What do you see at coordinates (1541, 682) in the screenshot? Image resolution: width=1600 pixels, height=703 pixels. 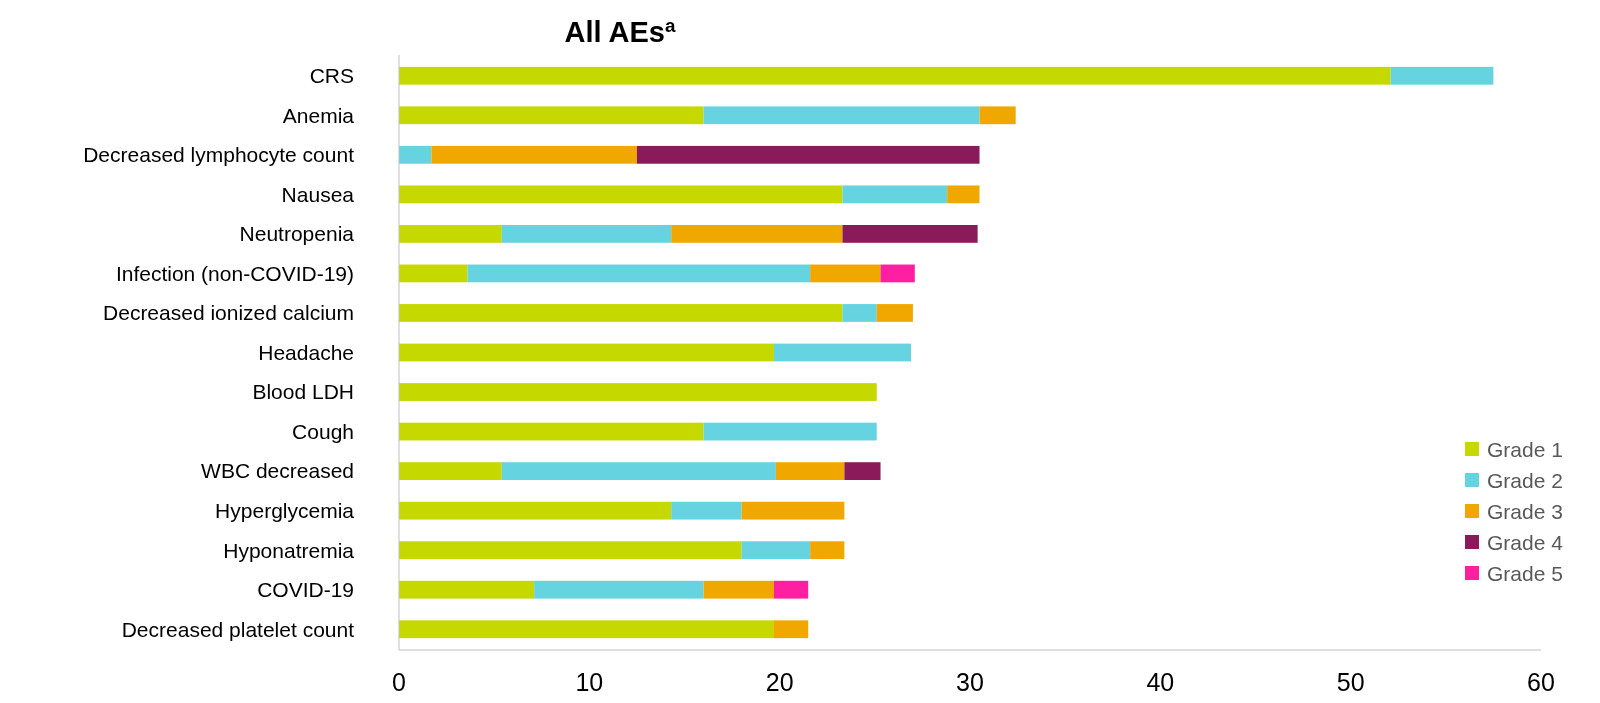 I see `x-tick-label: 60` at bounding box center [1541, 682].